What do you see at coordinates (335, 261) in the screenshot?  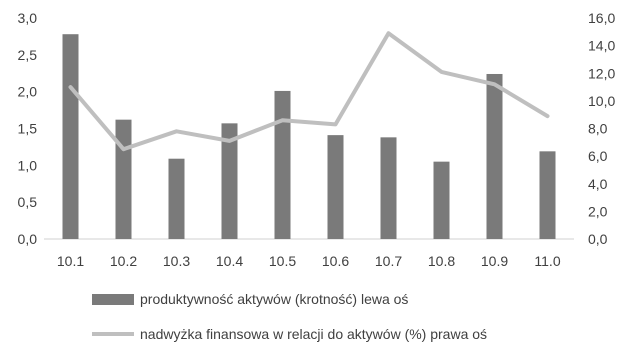 I see `x-tick-label: 10.6` at bounding box center [335, 261].